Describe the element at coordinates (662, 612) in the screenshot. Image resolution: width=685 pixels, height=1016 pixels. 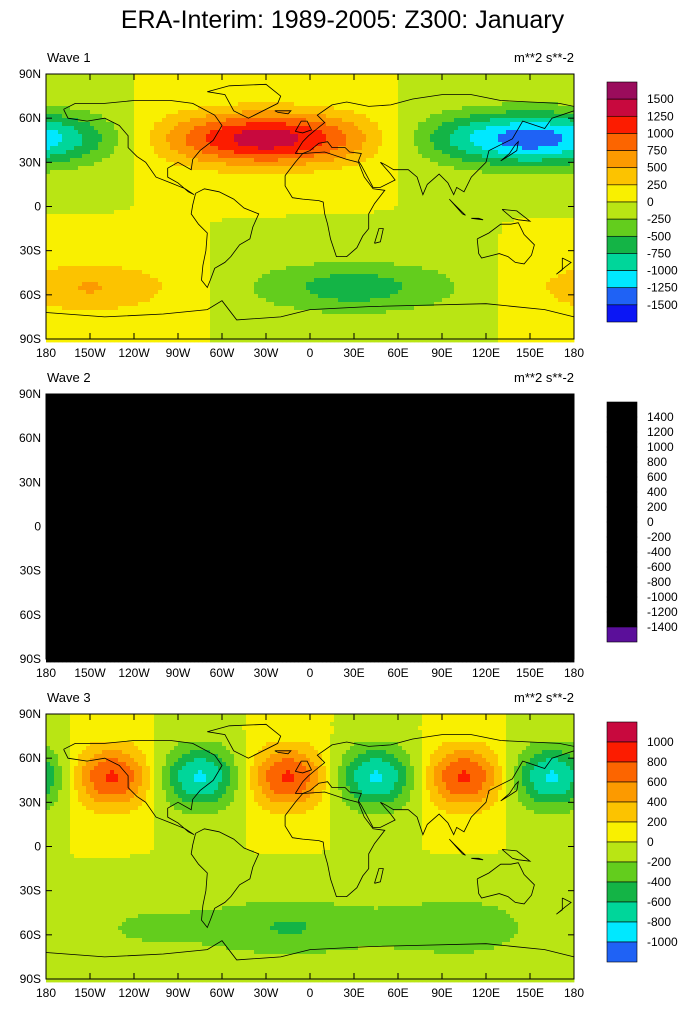
I see `colorbar-label: -1200` at that location.